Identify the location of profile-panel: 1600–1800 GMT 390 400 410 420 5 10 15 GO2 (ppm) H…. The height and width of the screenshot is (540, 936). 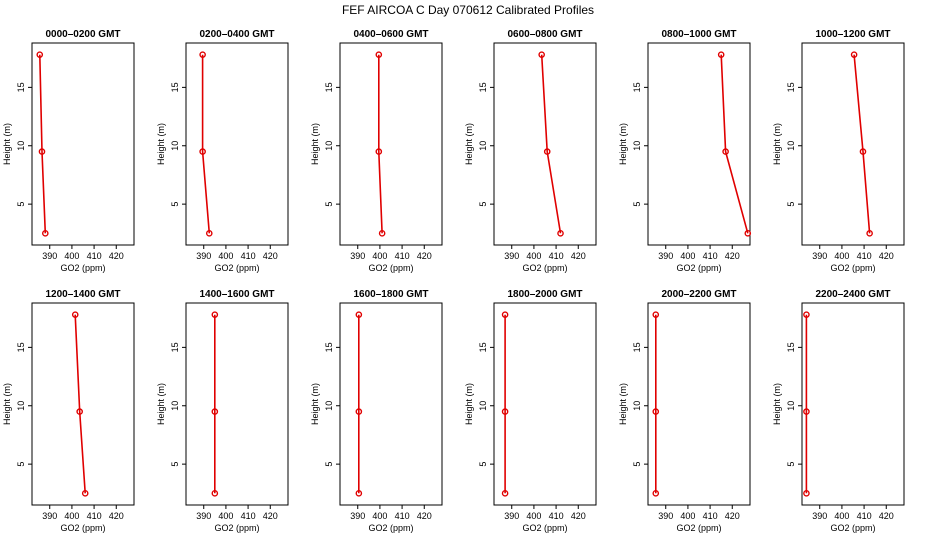
(376, 411).